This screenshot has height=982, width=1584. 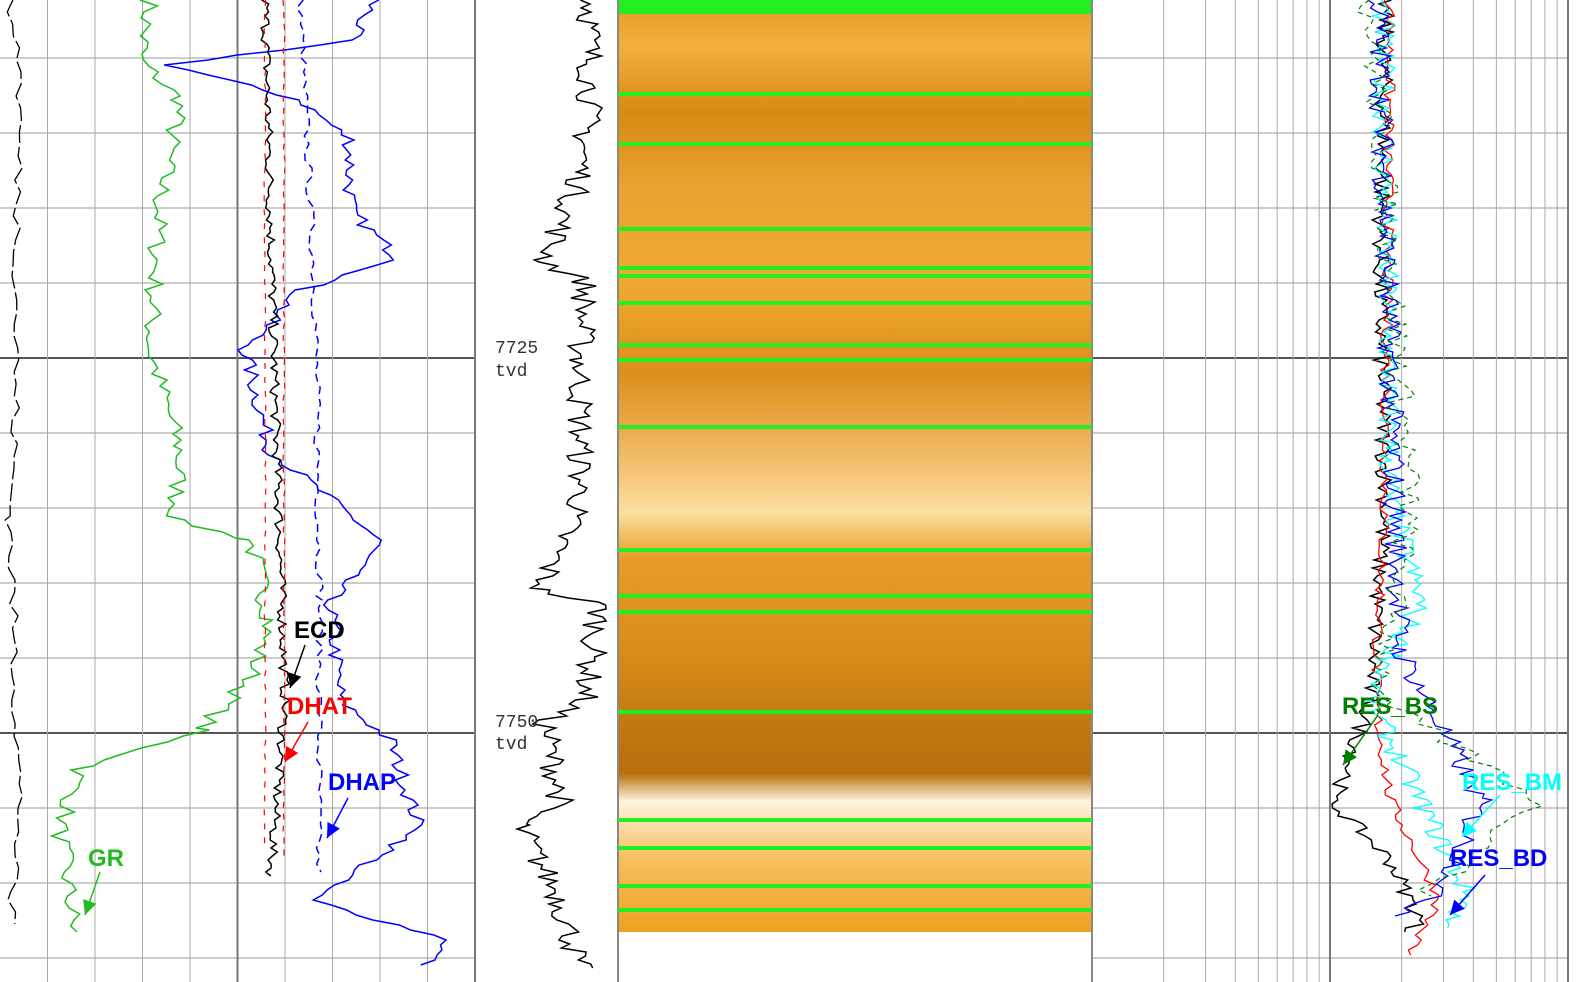 What do you see at coordinates (362, 782) in the screenshot?
I see `curve-label: DHAP` at bounding box center [362, 782].